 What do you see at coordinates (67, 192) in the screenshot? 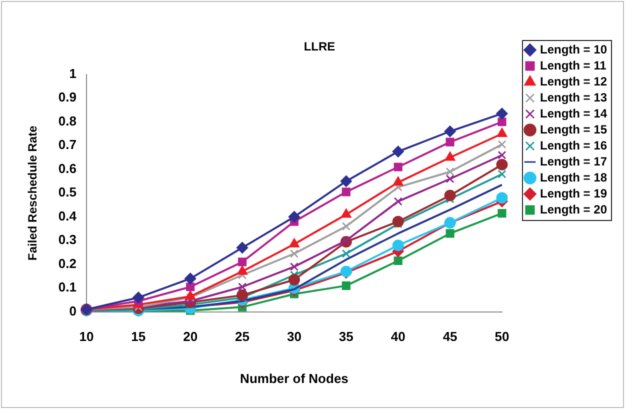
I see `y-tick-label: 0.5` at bounding box center [67, 192].